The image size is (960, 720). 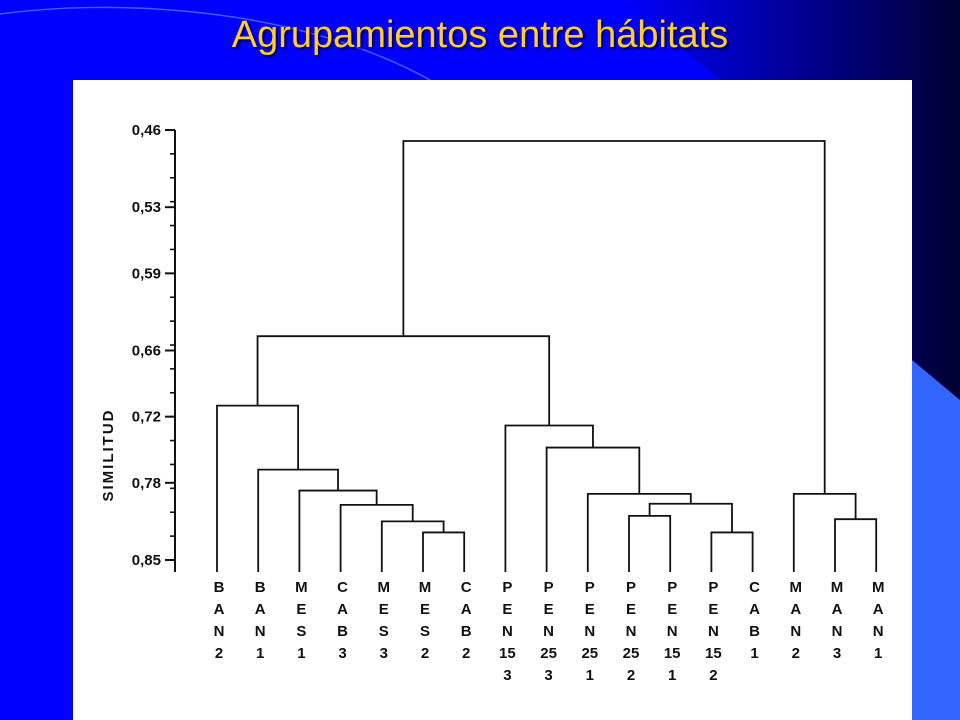 I want to click on leaf-pen252: PEN 25 2, so click(x=631, y=631).